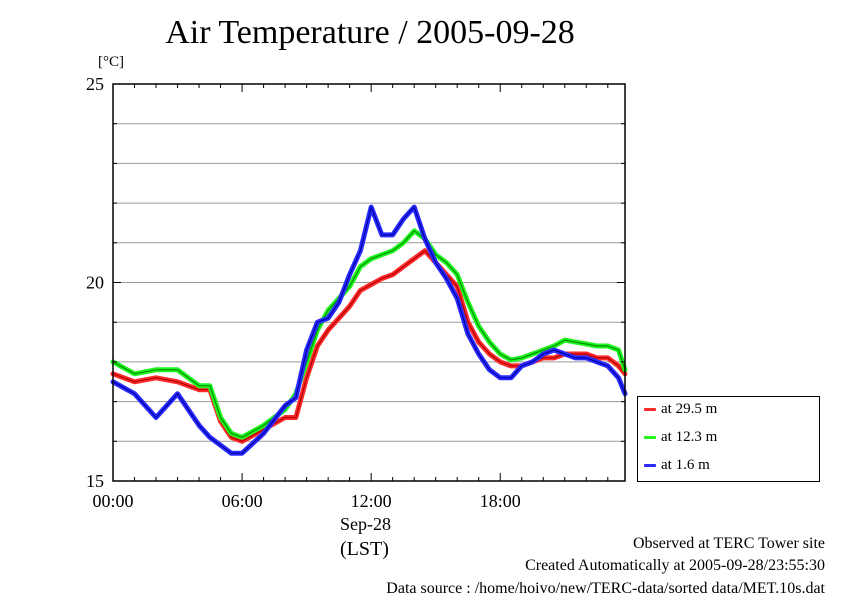 The width and height of the screenshot is (842, 598). I want to click on x-tick-label: 00:00, so click(112, 501).